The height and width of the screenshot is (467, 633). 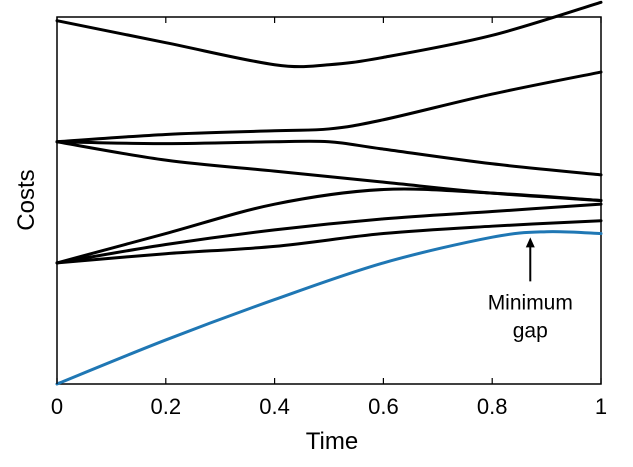 What do you see at coordinates (492, 406) in the screenshot?
I see `x-tick-label: 0.8` at bounding box center [492, 406].